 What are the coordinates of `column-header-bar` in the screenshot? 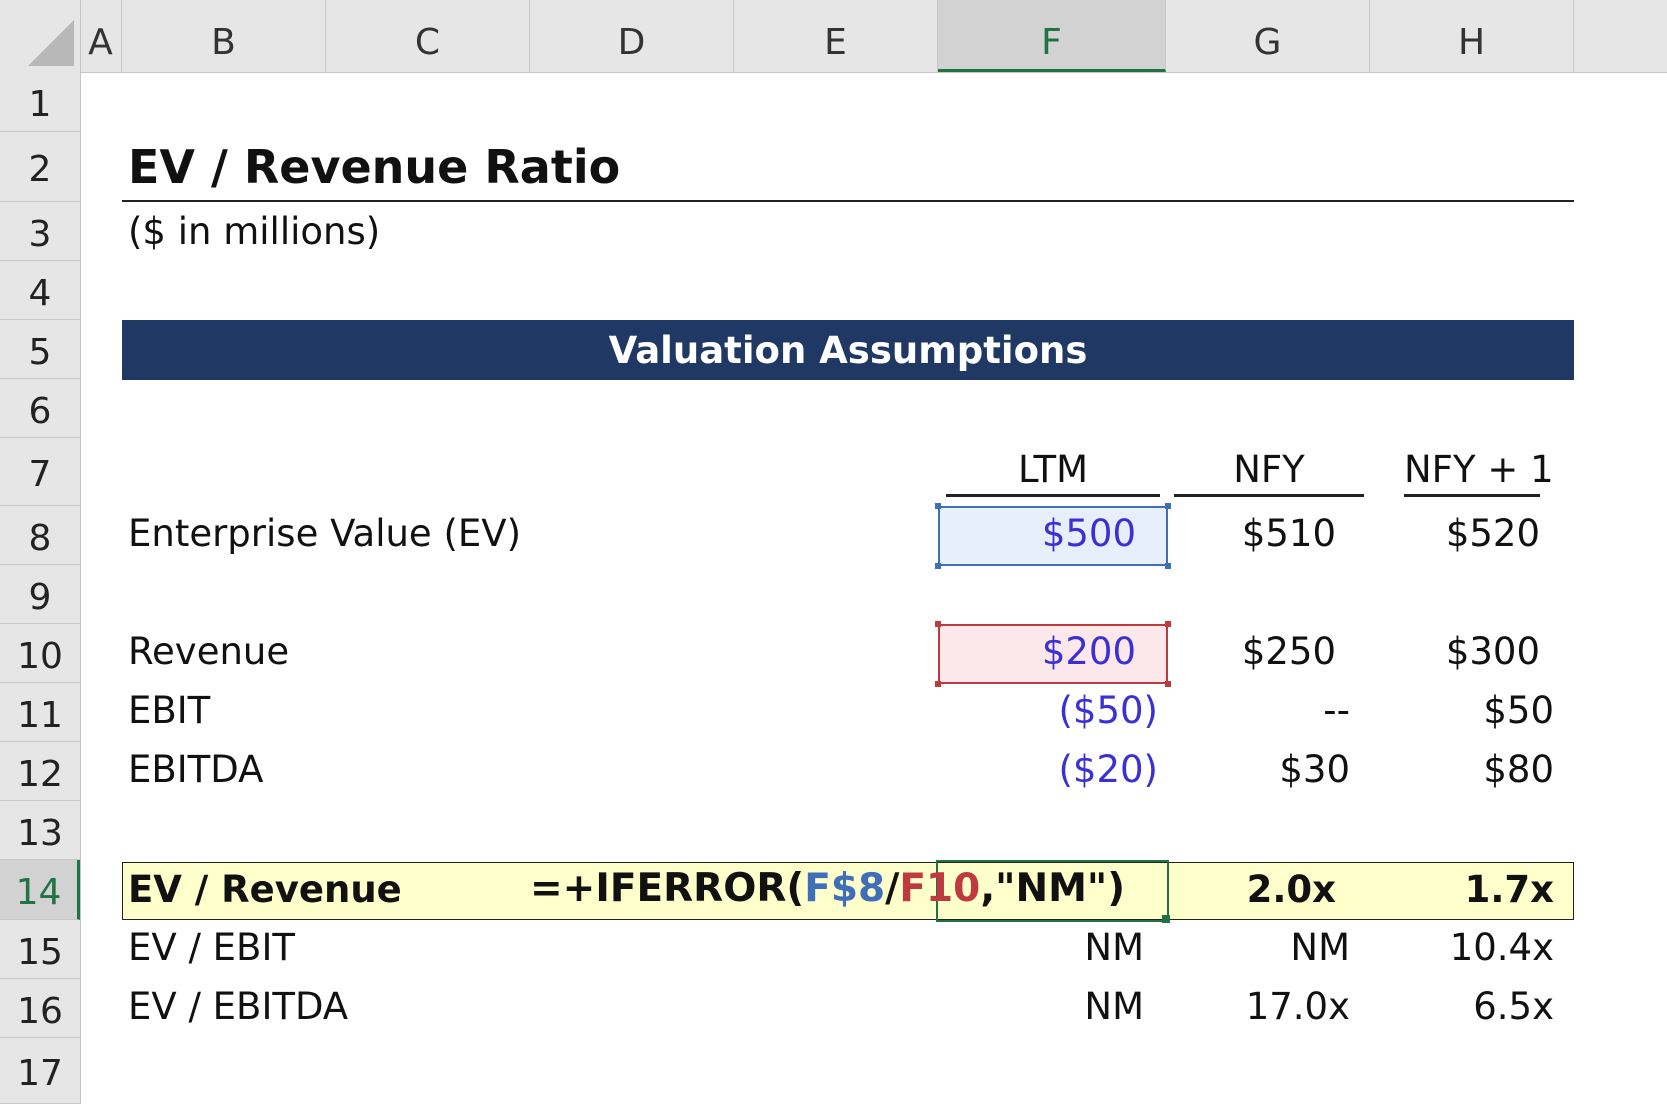 It's located at (833, 36).